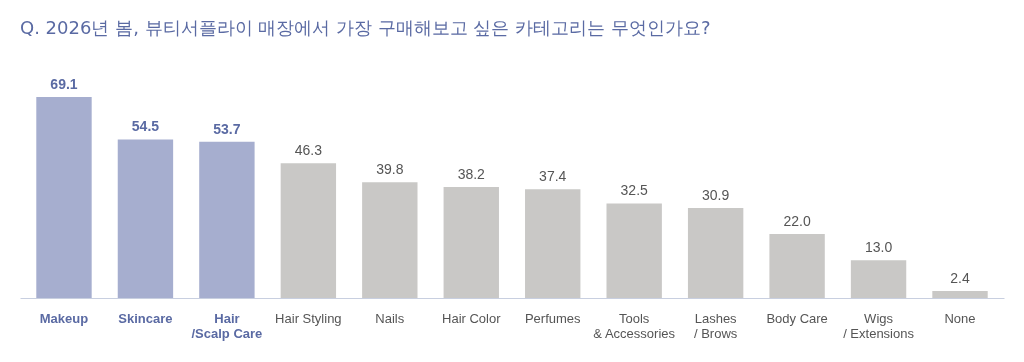 This screenshot has height=362, width=1024. I want to click on data-label: 38.2, so click(471, 173).